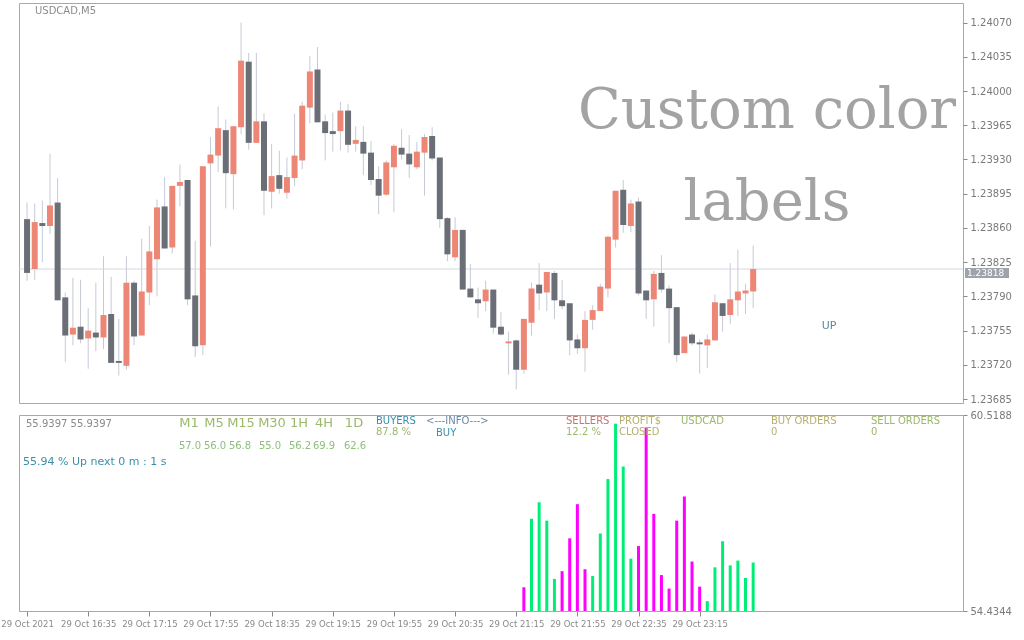 This screenshot has width=1024, height=640. Describe the element at coordinates (272, 422) in the screenshot. I see `annotation: M30` at that location.